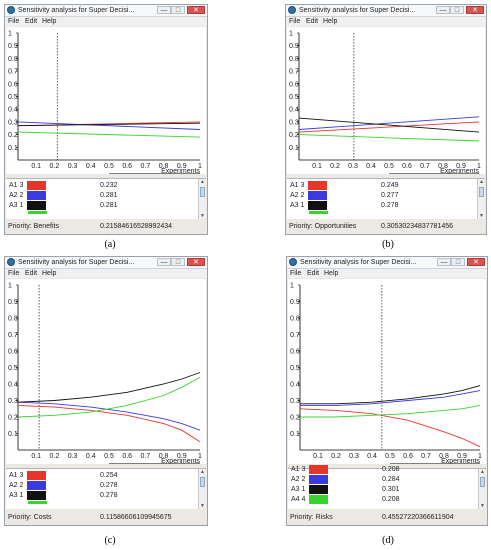 The height and width of the screenshot is (550, 491). I want to click on y-tick-label: 0.4, so click(295, 385).